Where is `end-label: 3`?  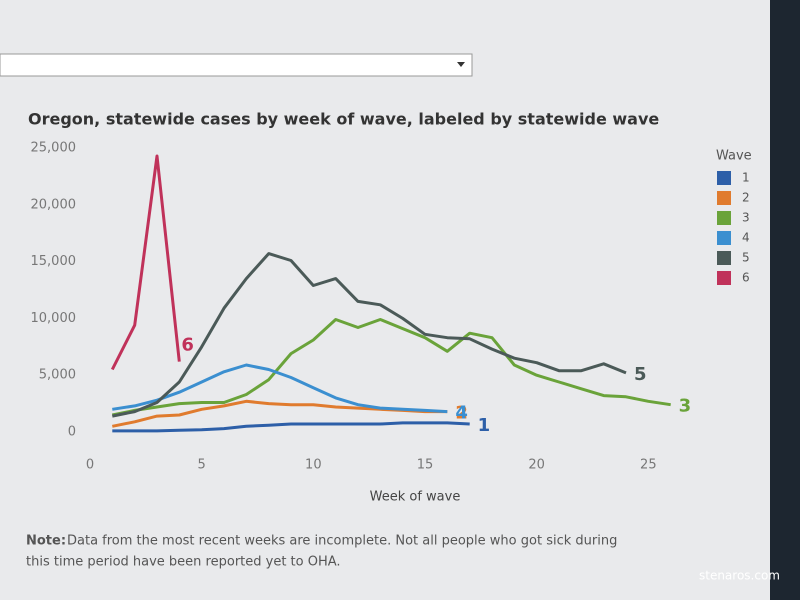
end-label: 3 is located at coordinates (685, 406).